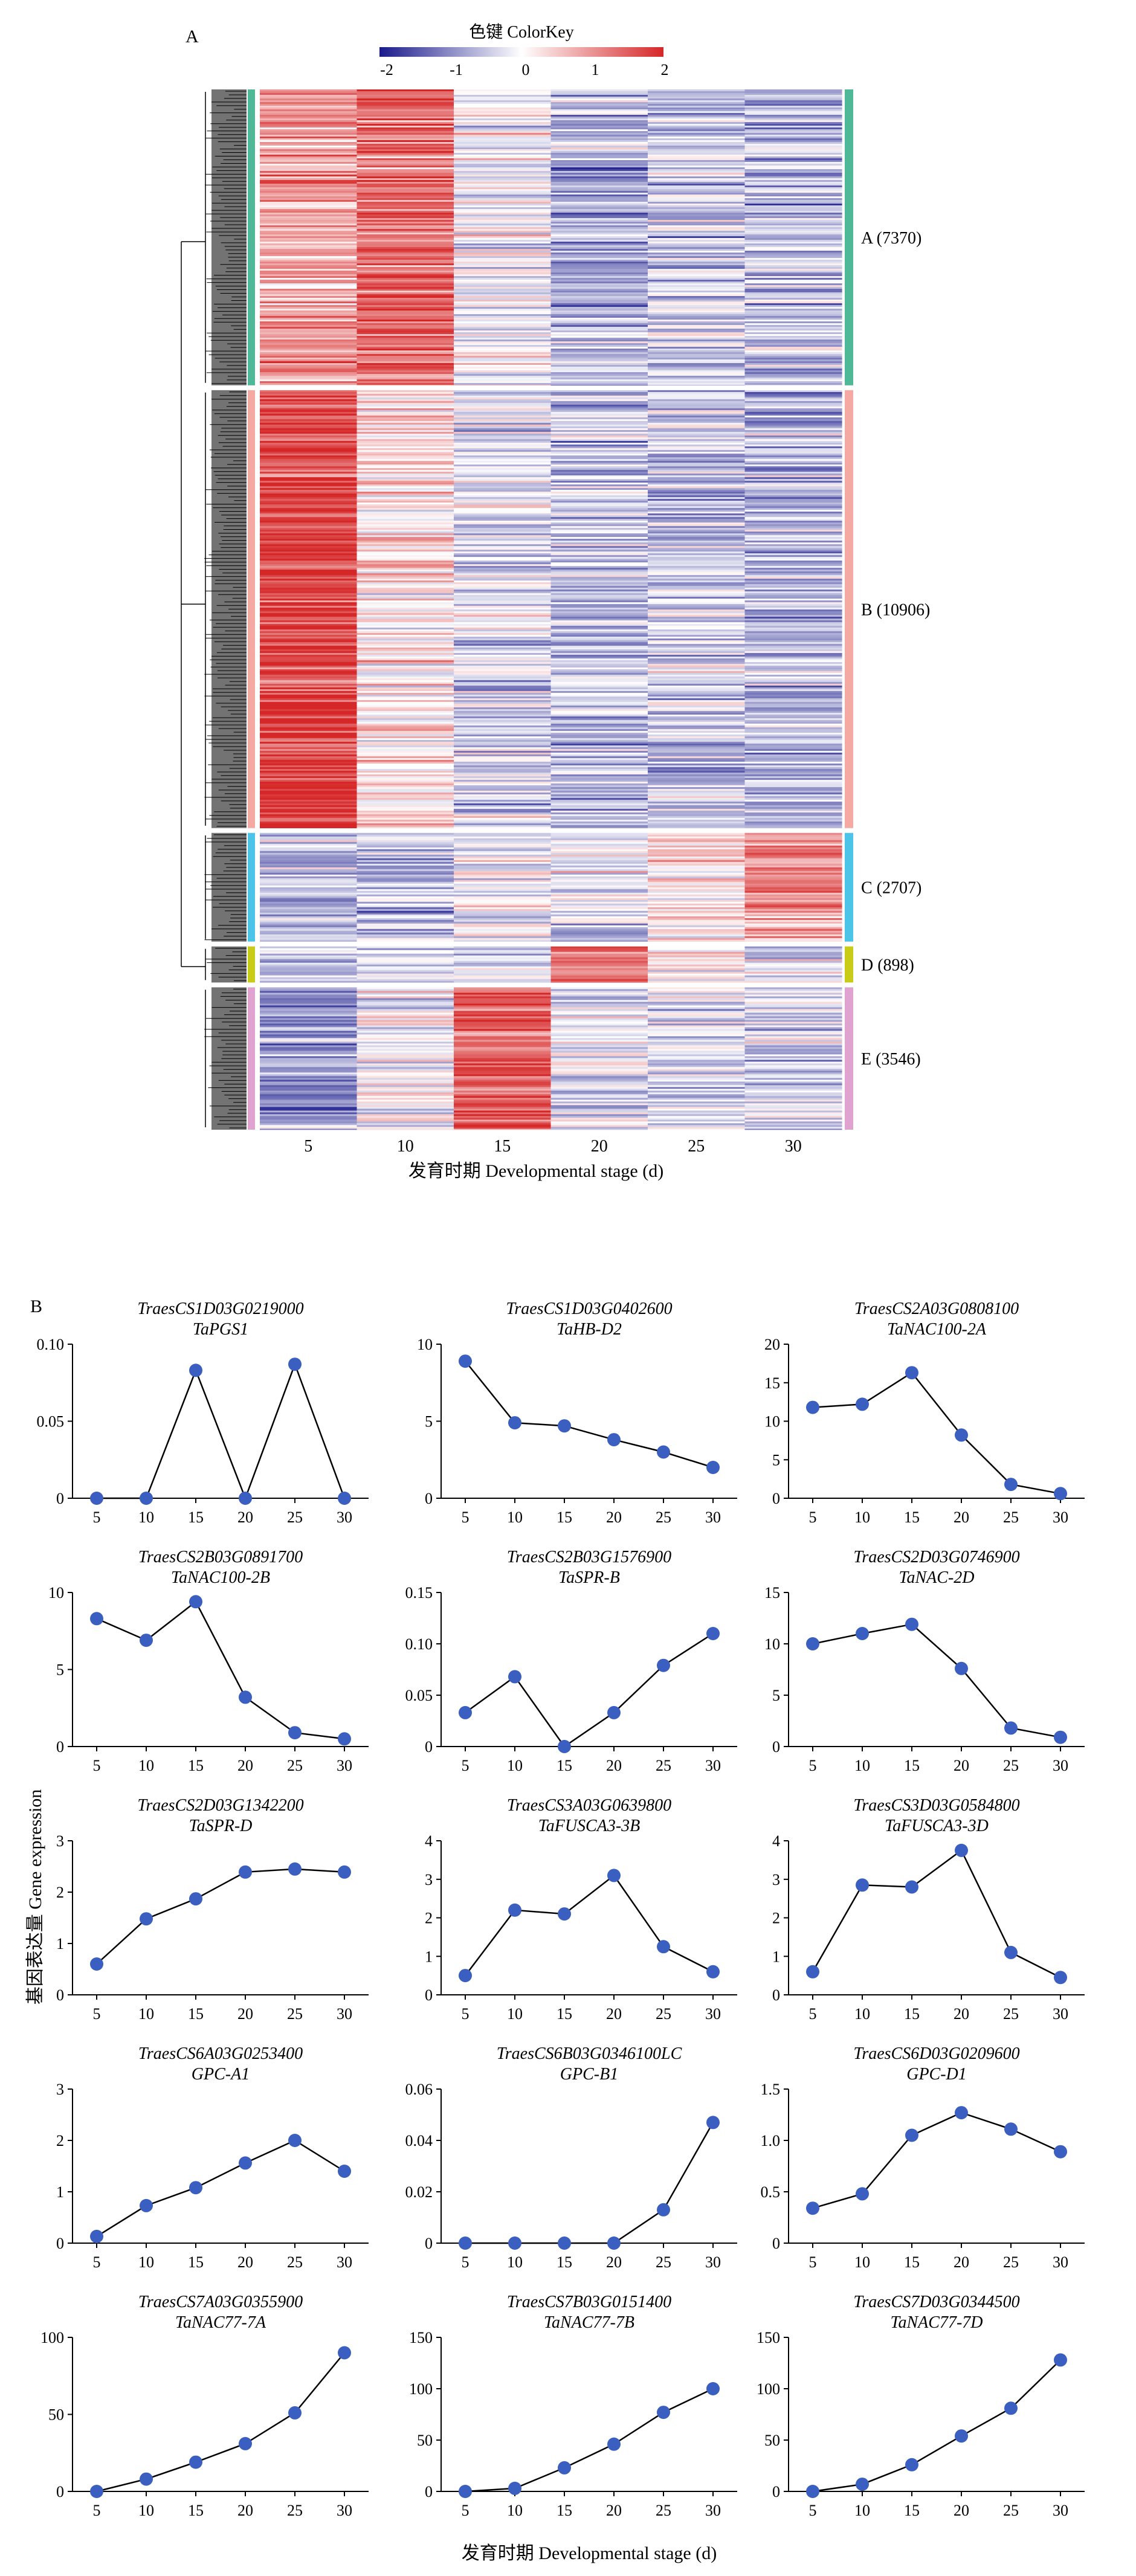 The width and height of the screenshot is (1136, 2576). I want to click on subplot-gene-id: TraesCS6B03G0346100LC, so click(589, 2053).